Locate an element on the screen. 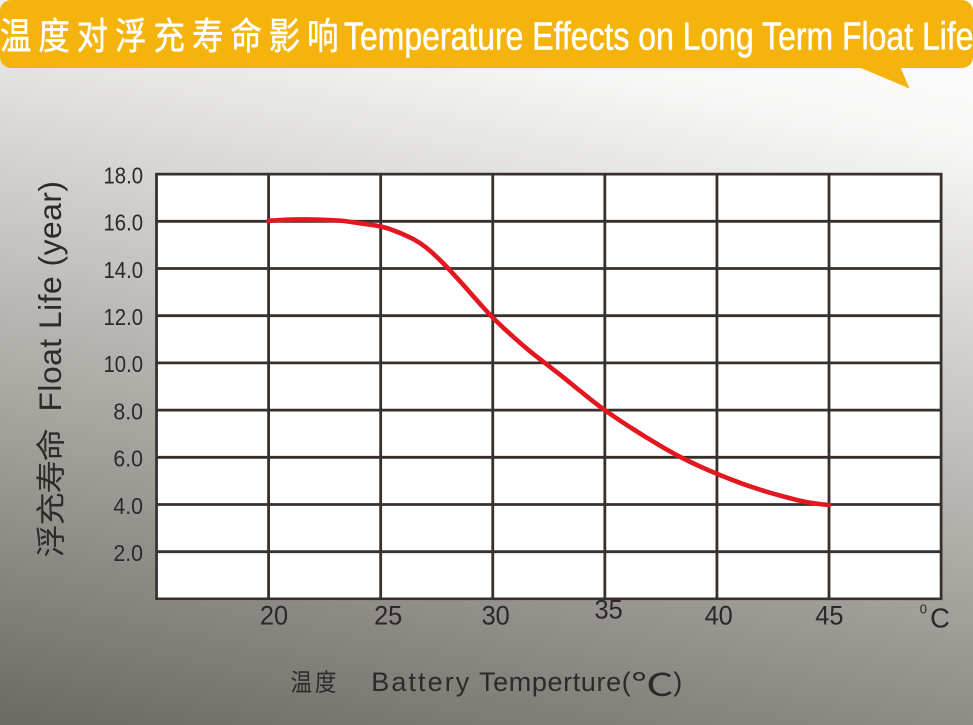 This screenshot has width=973, height=725. svg-text: 40 is located at coordinates (719, 616).